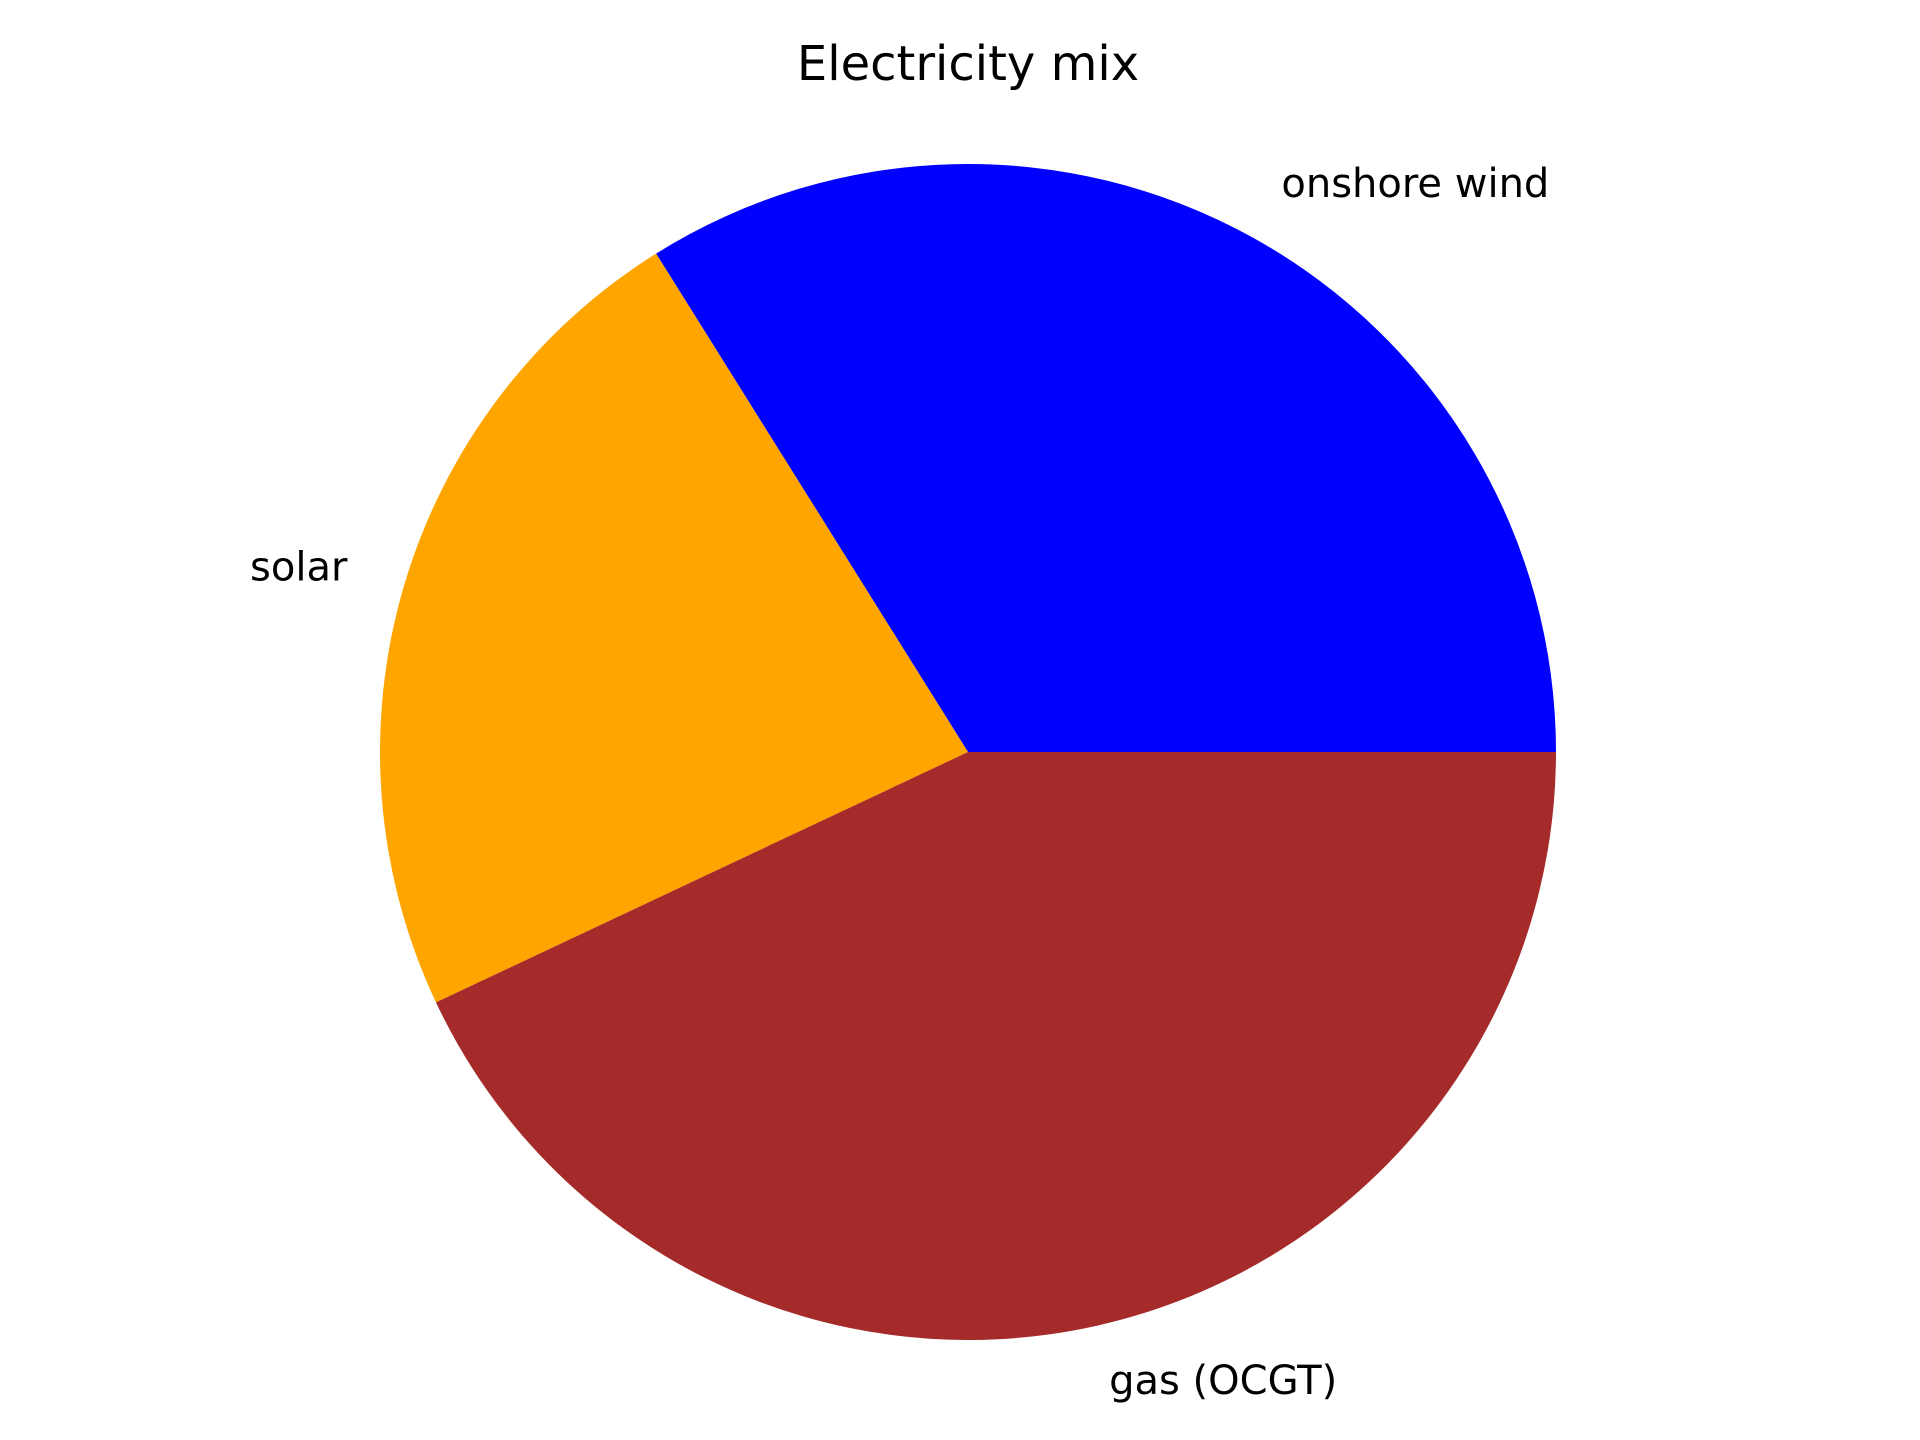 This screenshot has height=1440, width=1920. Describe the element at coordinates (1223, 1381) in the screenshot. I see `pie-label-gas-ocgt: gas (OCGT)` at that location.